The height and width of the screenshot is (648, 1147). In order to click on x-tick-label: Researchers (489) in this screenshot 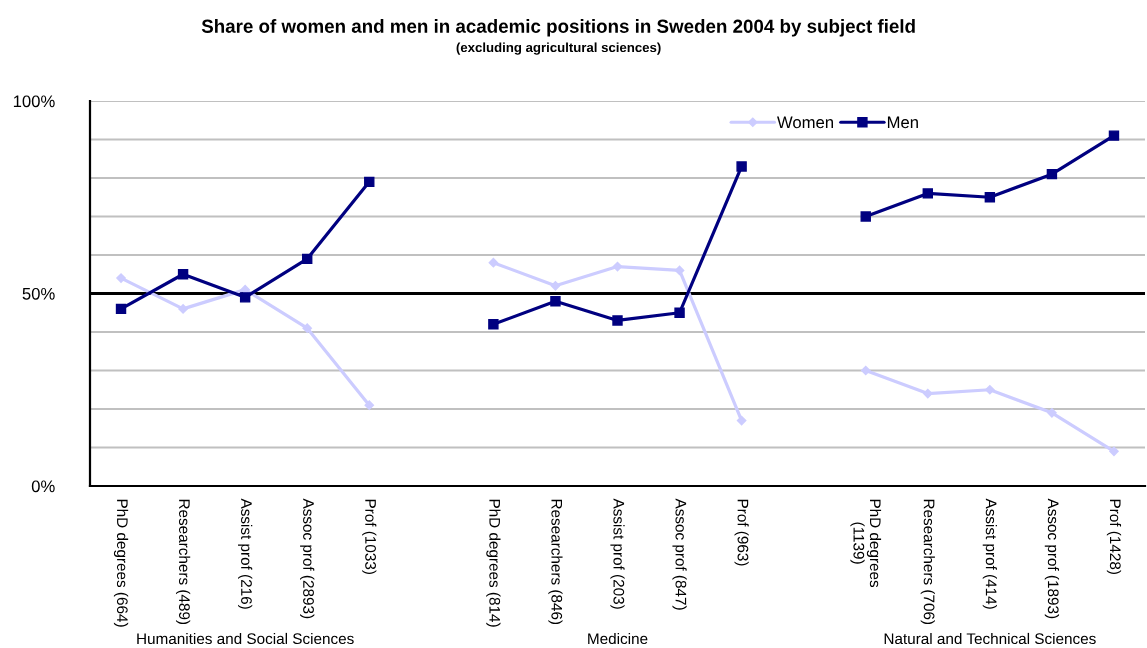, I will do `click(183, 562)`.